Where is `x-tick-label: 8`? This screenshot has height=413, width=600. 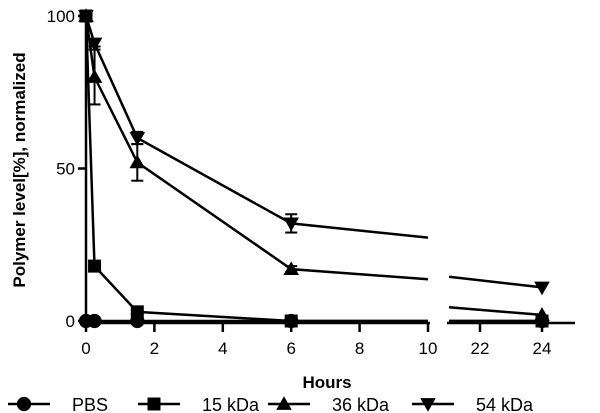
x-tick-label: 8 is located at coordinates (359, 348).